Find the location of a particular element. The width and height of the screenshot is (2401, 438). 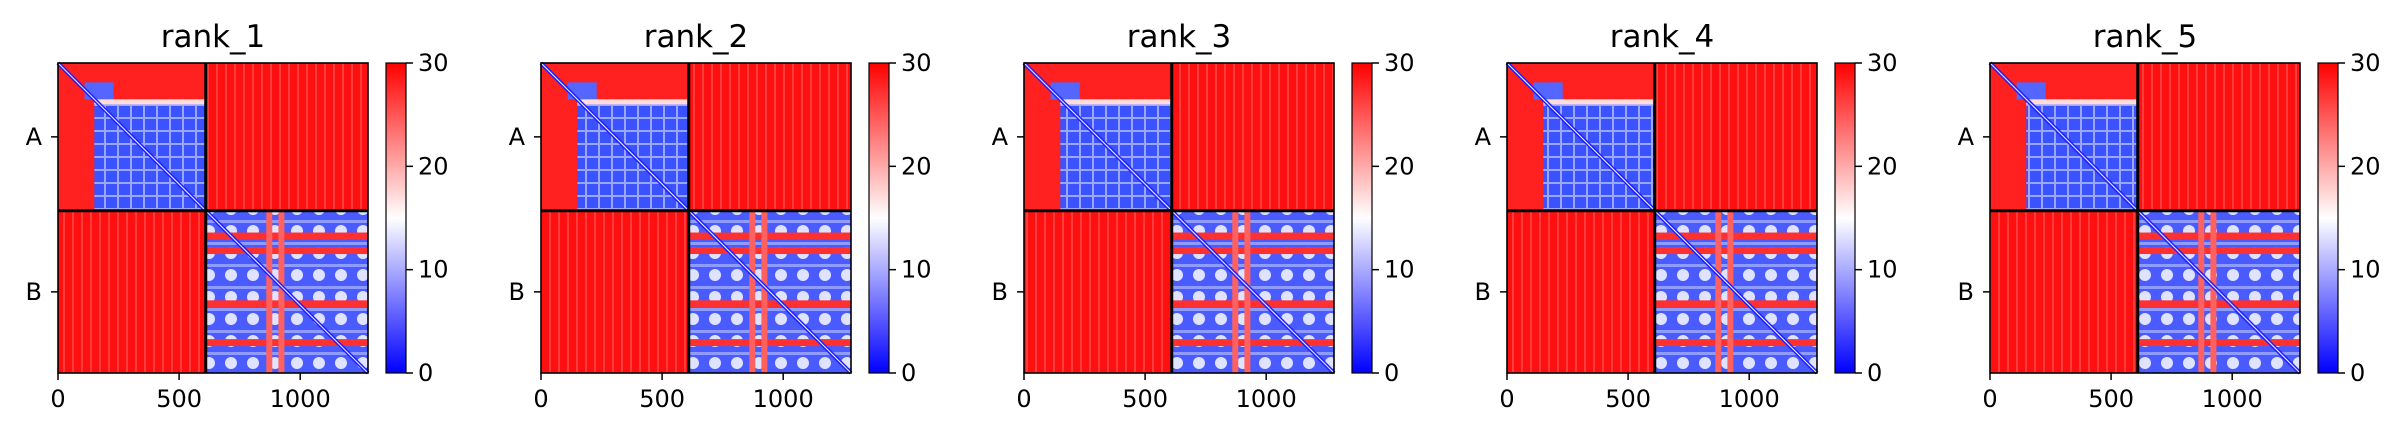

panel-title: rank_2 is located at coordinates (696, 37).